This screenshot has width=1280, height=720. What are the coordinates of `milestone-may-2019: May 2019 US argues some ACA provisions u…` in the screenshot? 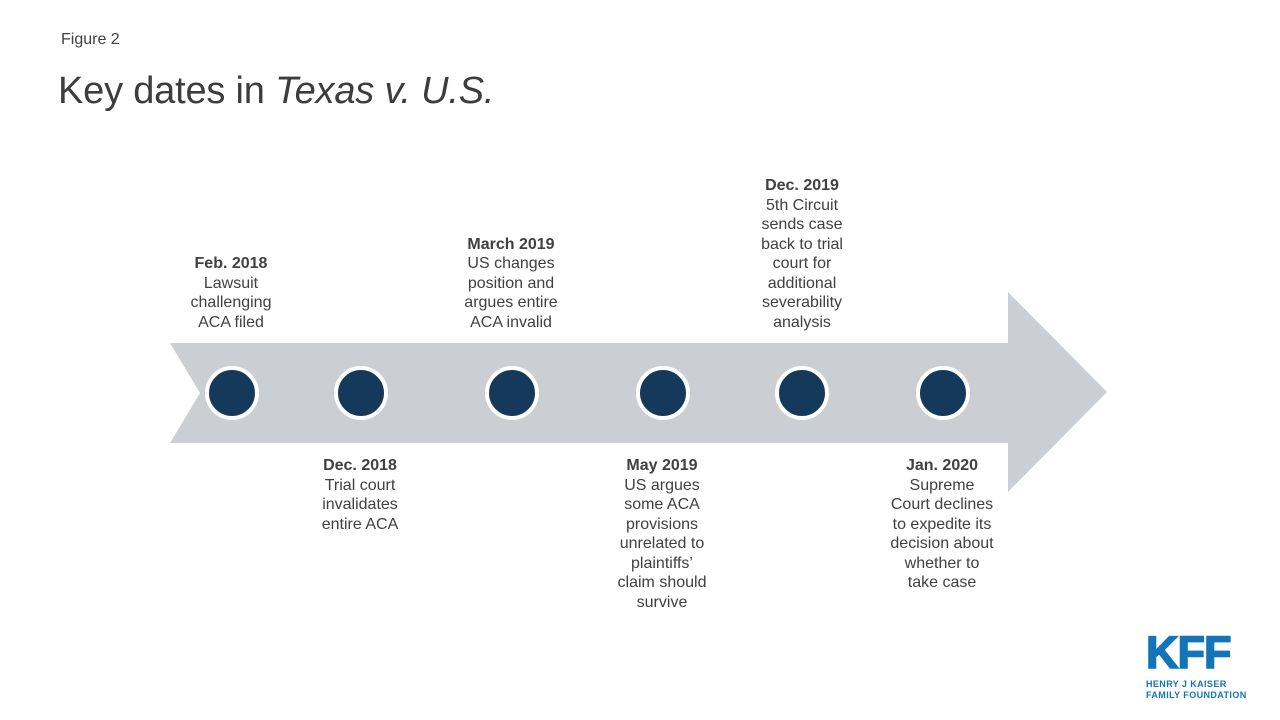 It's located at (662, 534).